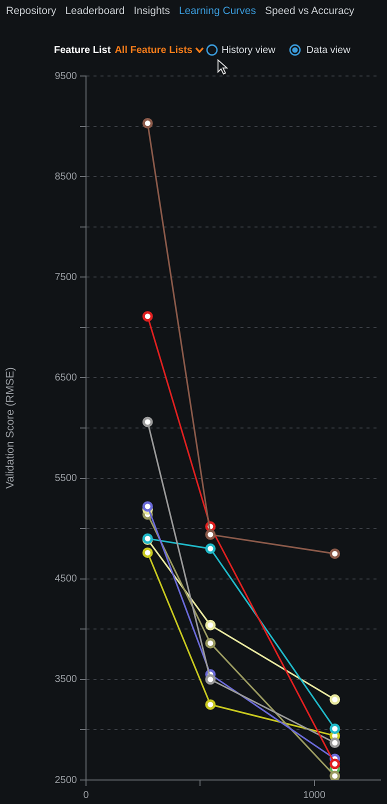 Image resolution: width=387 pixels, height=804 pixels. Describe the element at coordinates (95, 11) in the screenshot. I see `text: Leaderboard` at that location.